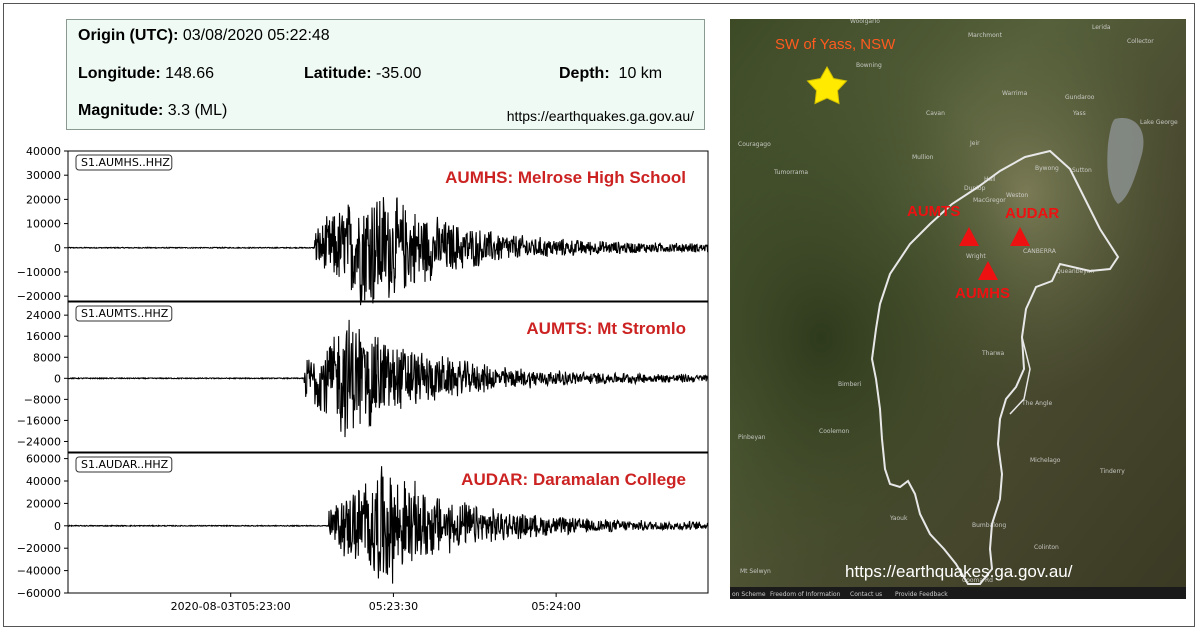 Image resolution: width=1200 pixels, height=632 pixels. Describe the element at coordinates (1045, 460) in the screenshot. I see `place-label: Michelago` at that location.